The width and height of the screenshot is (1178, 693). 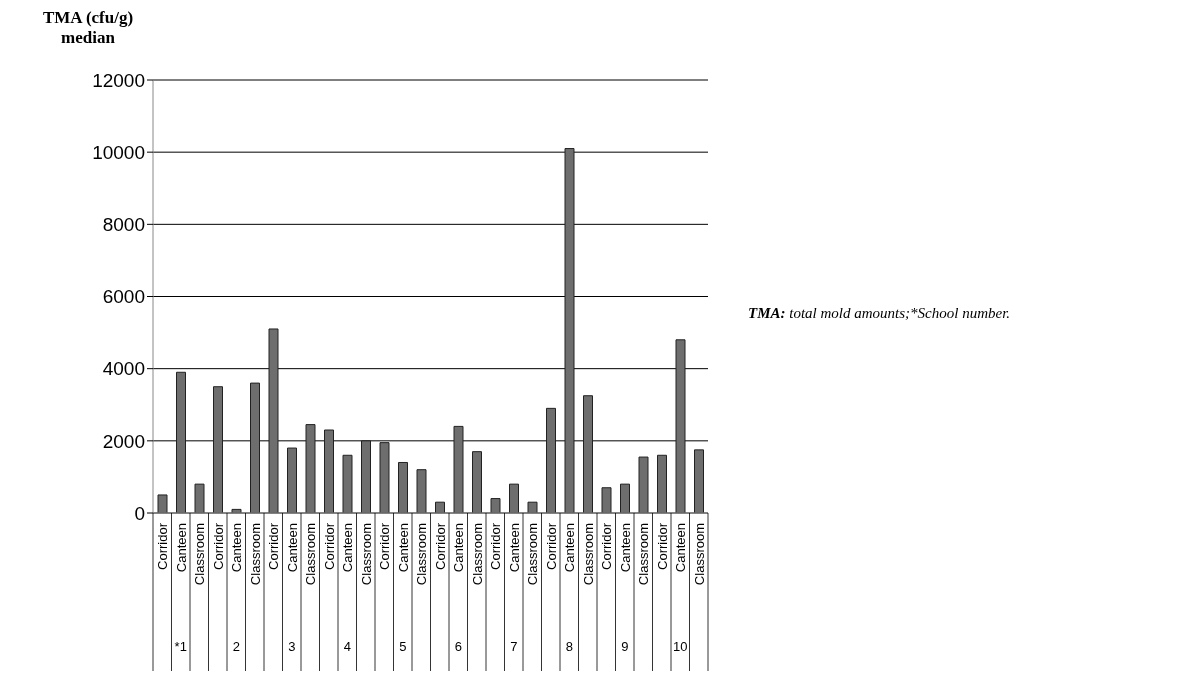 What do you see at coordinates (514, 646) in the screenshot?
I see `text: 7` at bounding box center [514, 646].